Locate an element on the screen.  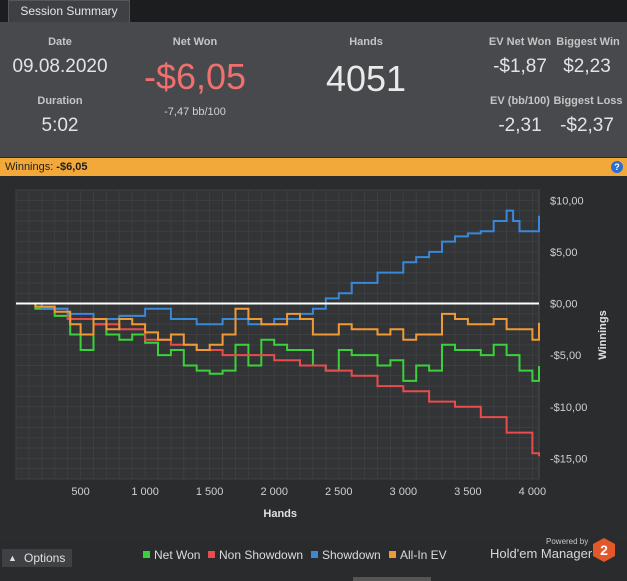
tab-bar: Session Summary is located at coordinates (313, 11).